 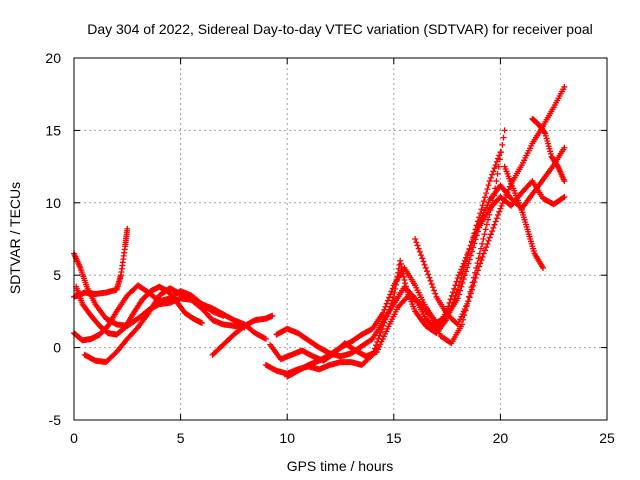 I want to click on y-tick-label: 5, so click(x=57, y=275).